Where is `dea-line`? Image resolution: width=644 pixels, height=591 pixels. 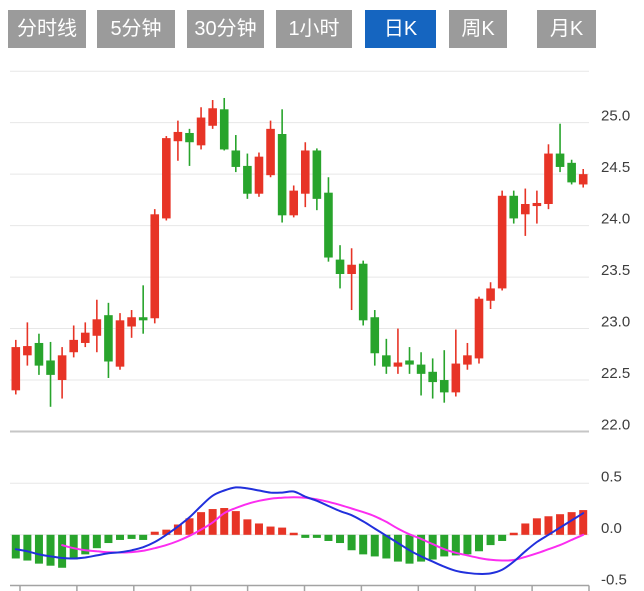 dea-line is located at coordinates (323, 529).